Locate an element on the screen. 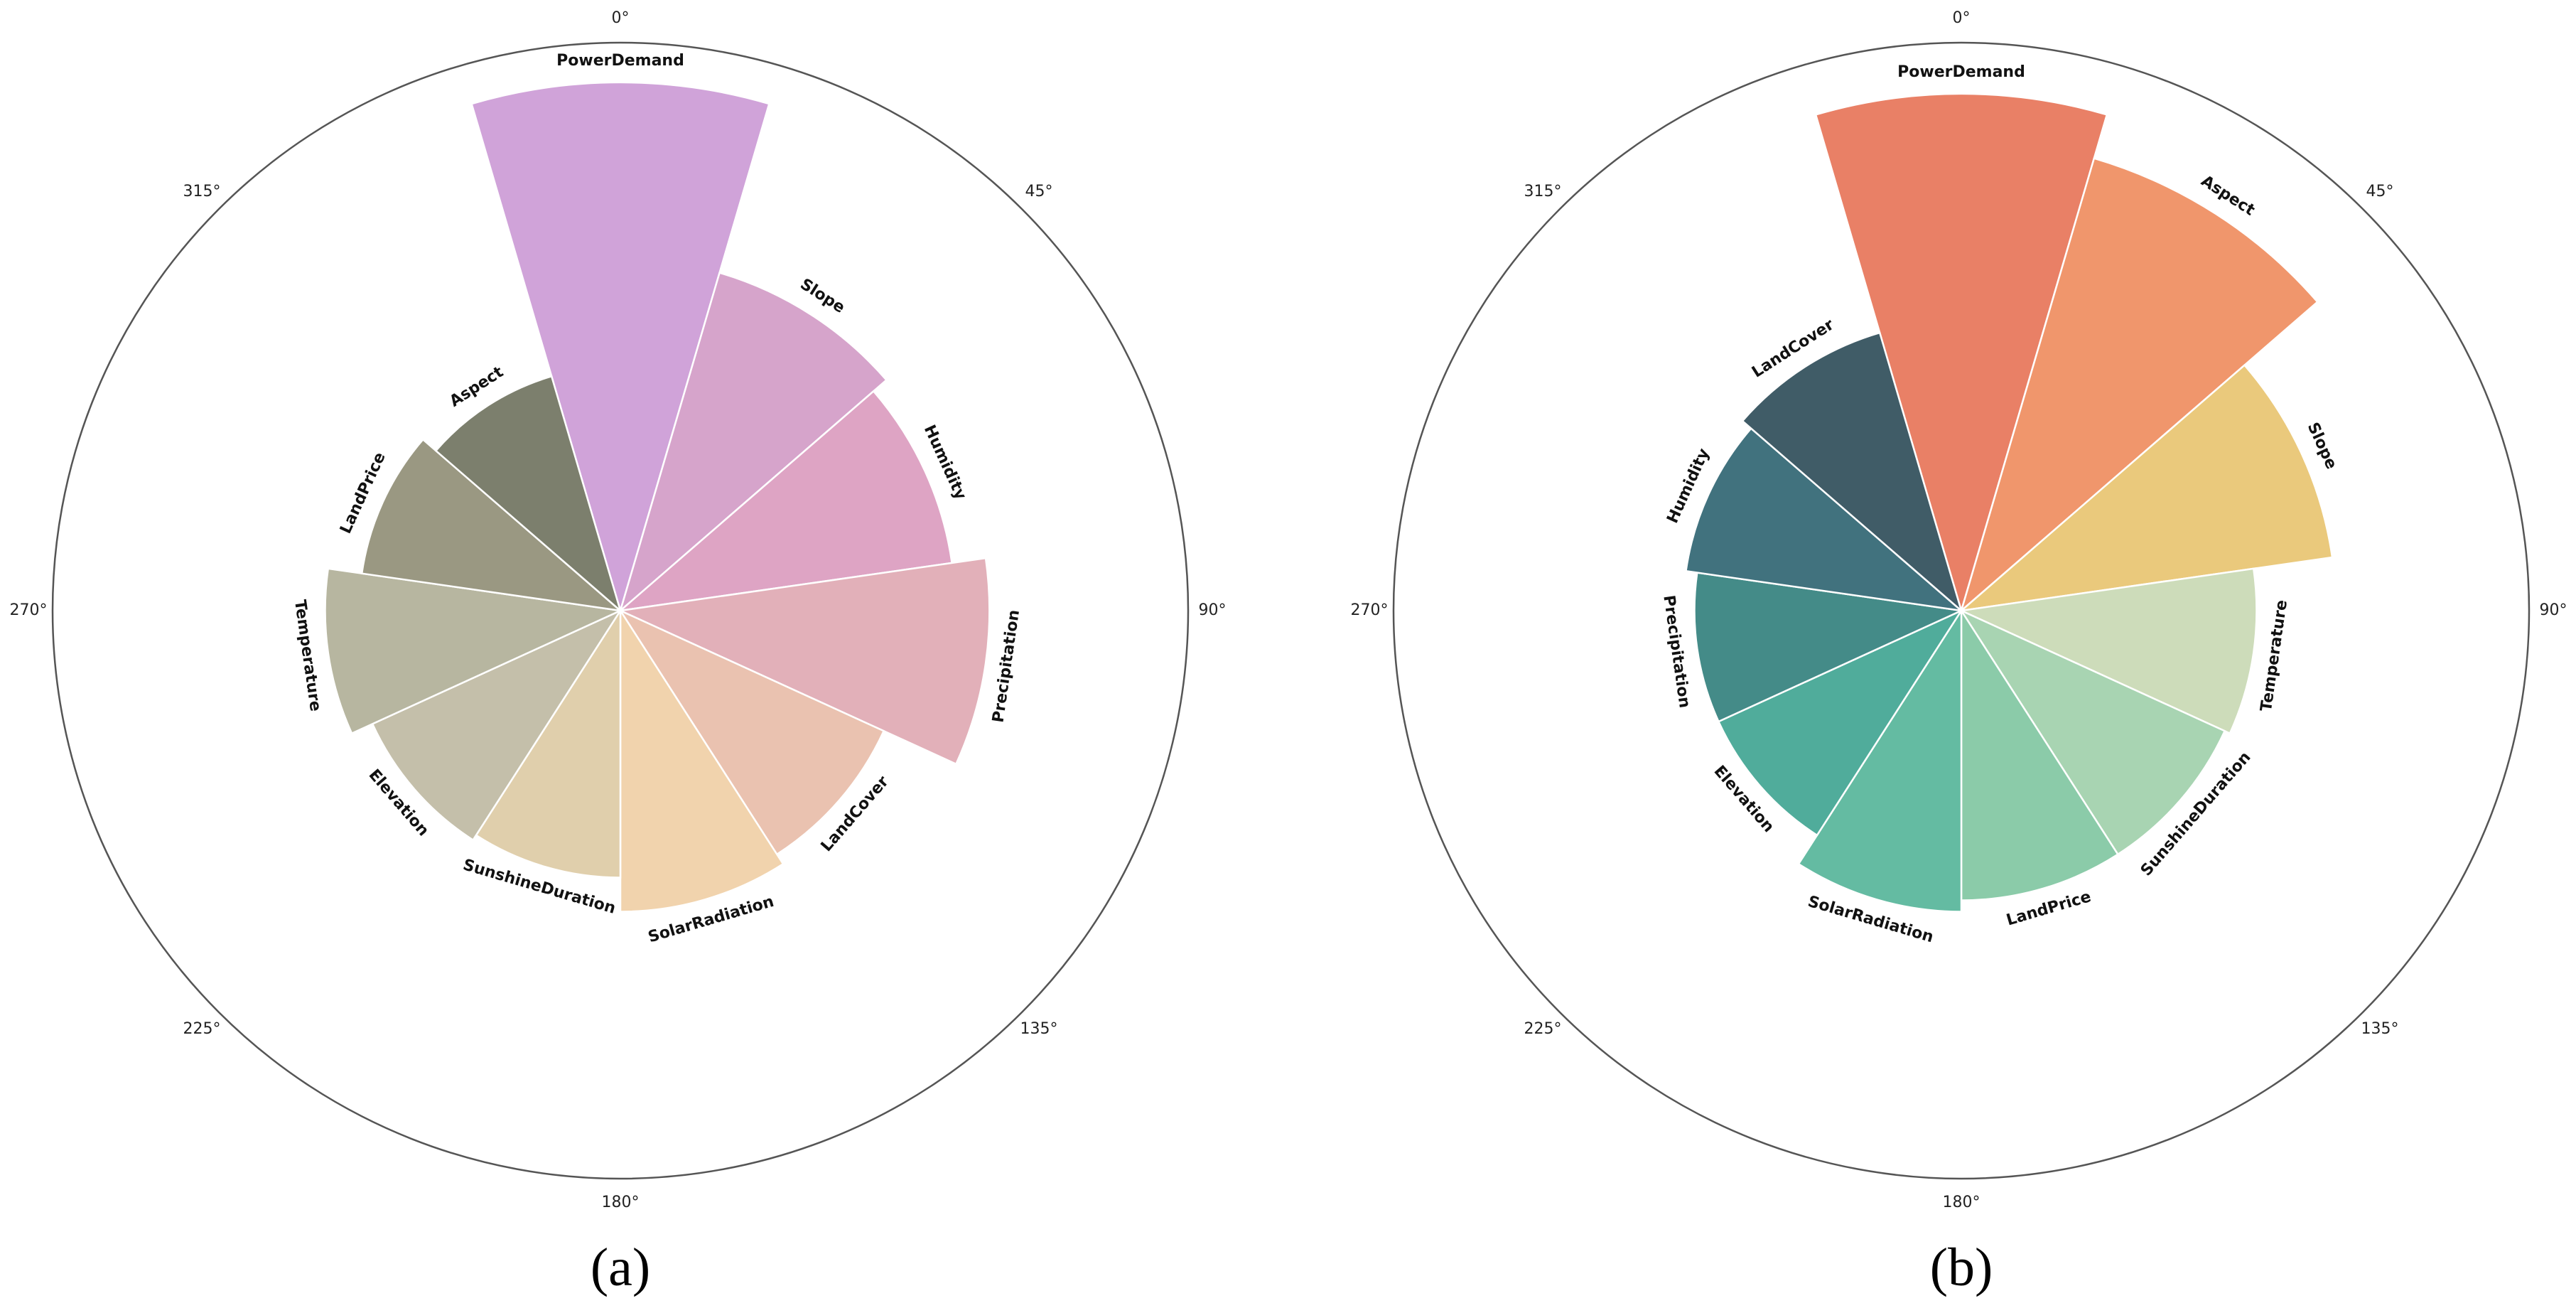  bar-label-powerdemand-a: PowerDemand is located at coordinates (620, 61).